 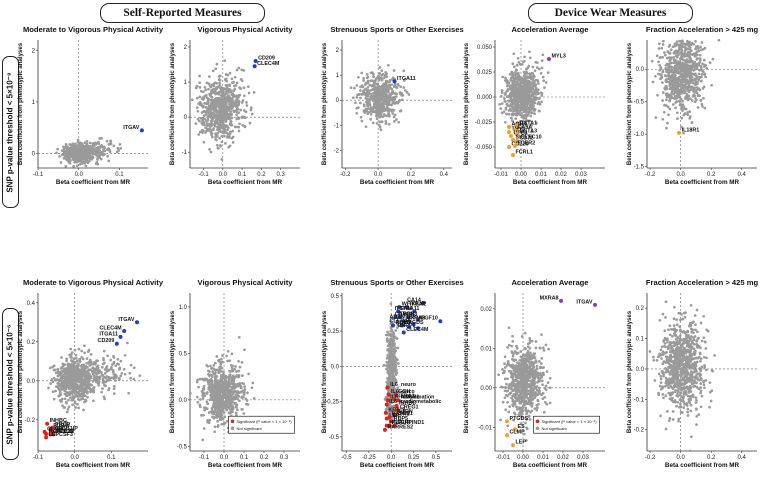 I want to click on y-tick-label: 0, so click(x=34, y=155).